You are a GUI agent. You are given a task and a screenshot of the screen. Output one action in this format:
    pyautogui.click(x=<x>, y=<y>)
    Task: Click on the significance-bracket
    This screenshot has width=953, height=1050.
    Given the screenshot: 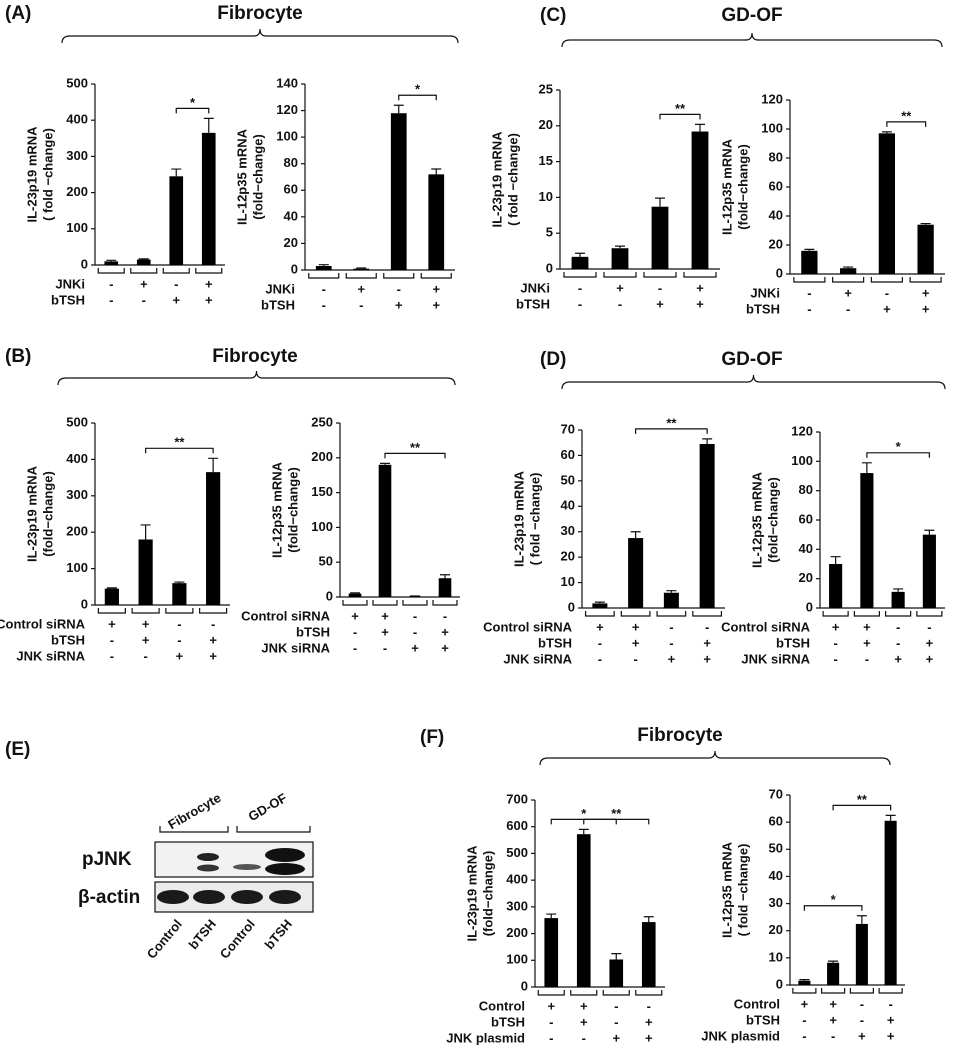 What is the action you would take?
    pyautogui.click(x=179, y=450)
    